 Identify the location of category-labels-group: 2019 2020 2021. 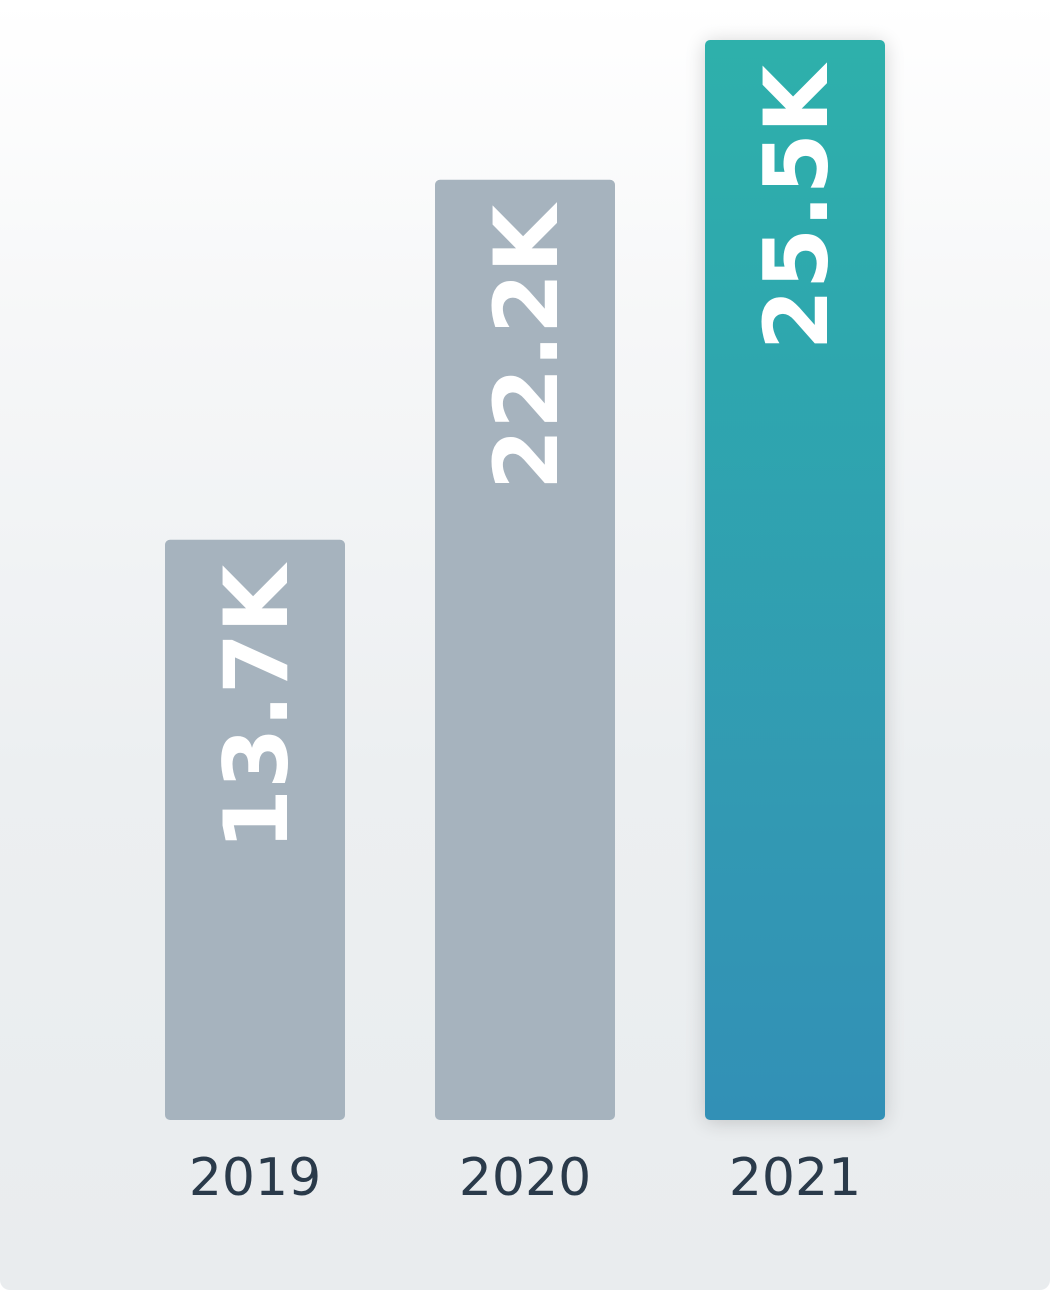
(525, 1178).